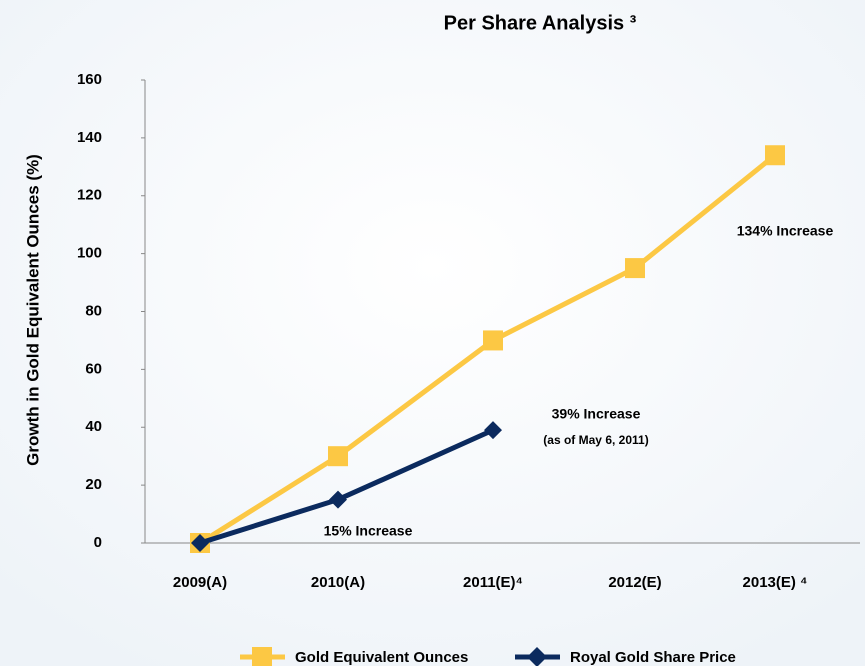 The width and height of the screenshot is (865, 666). What do you see at coordinates (98, 542) in the screenshot?
I see `y-tick-label: 0` at bounding box center [98, 542].